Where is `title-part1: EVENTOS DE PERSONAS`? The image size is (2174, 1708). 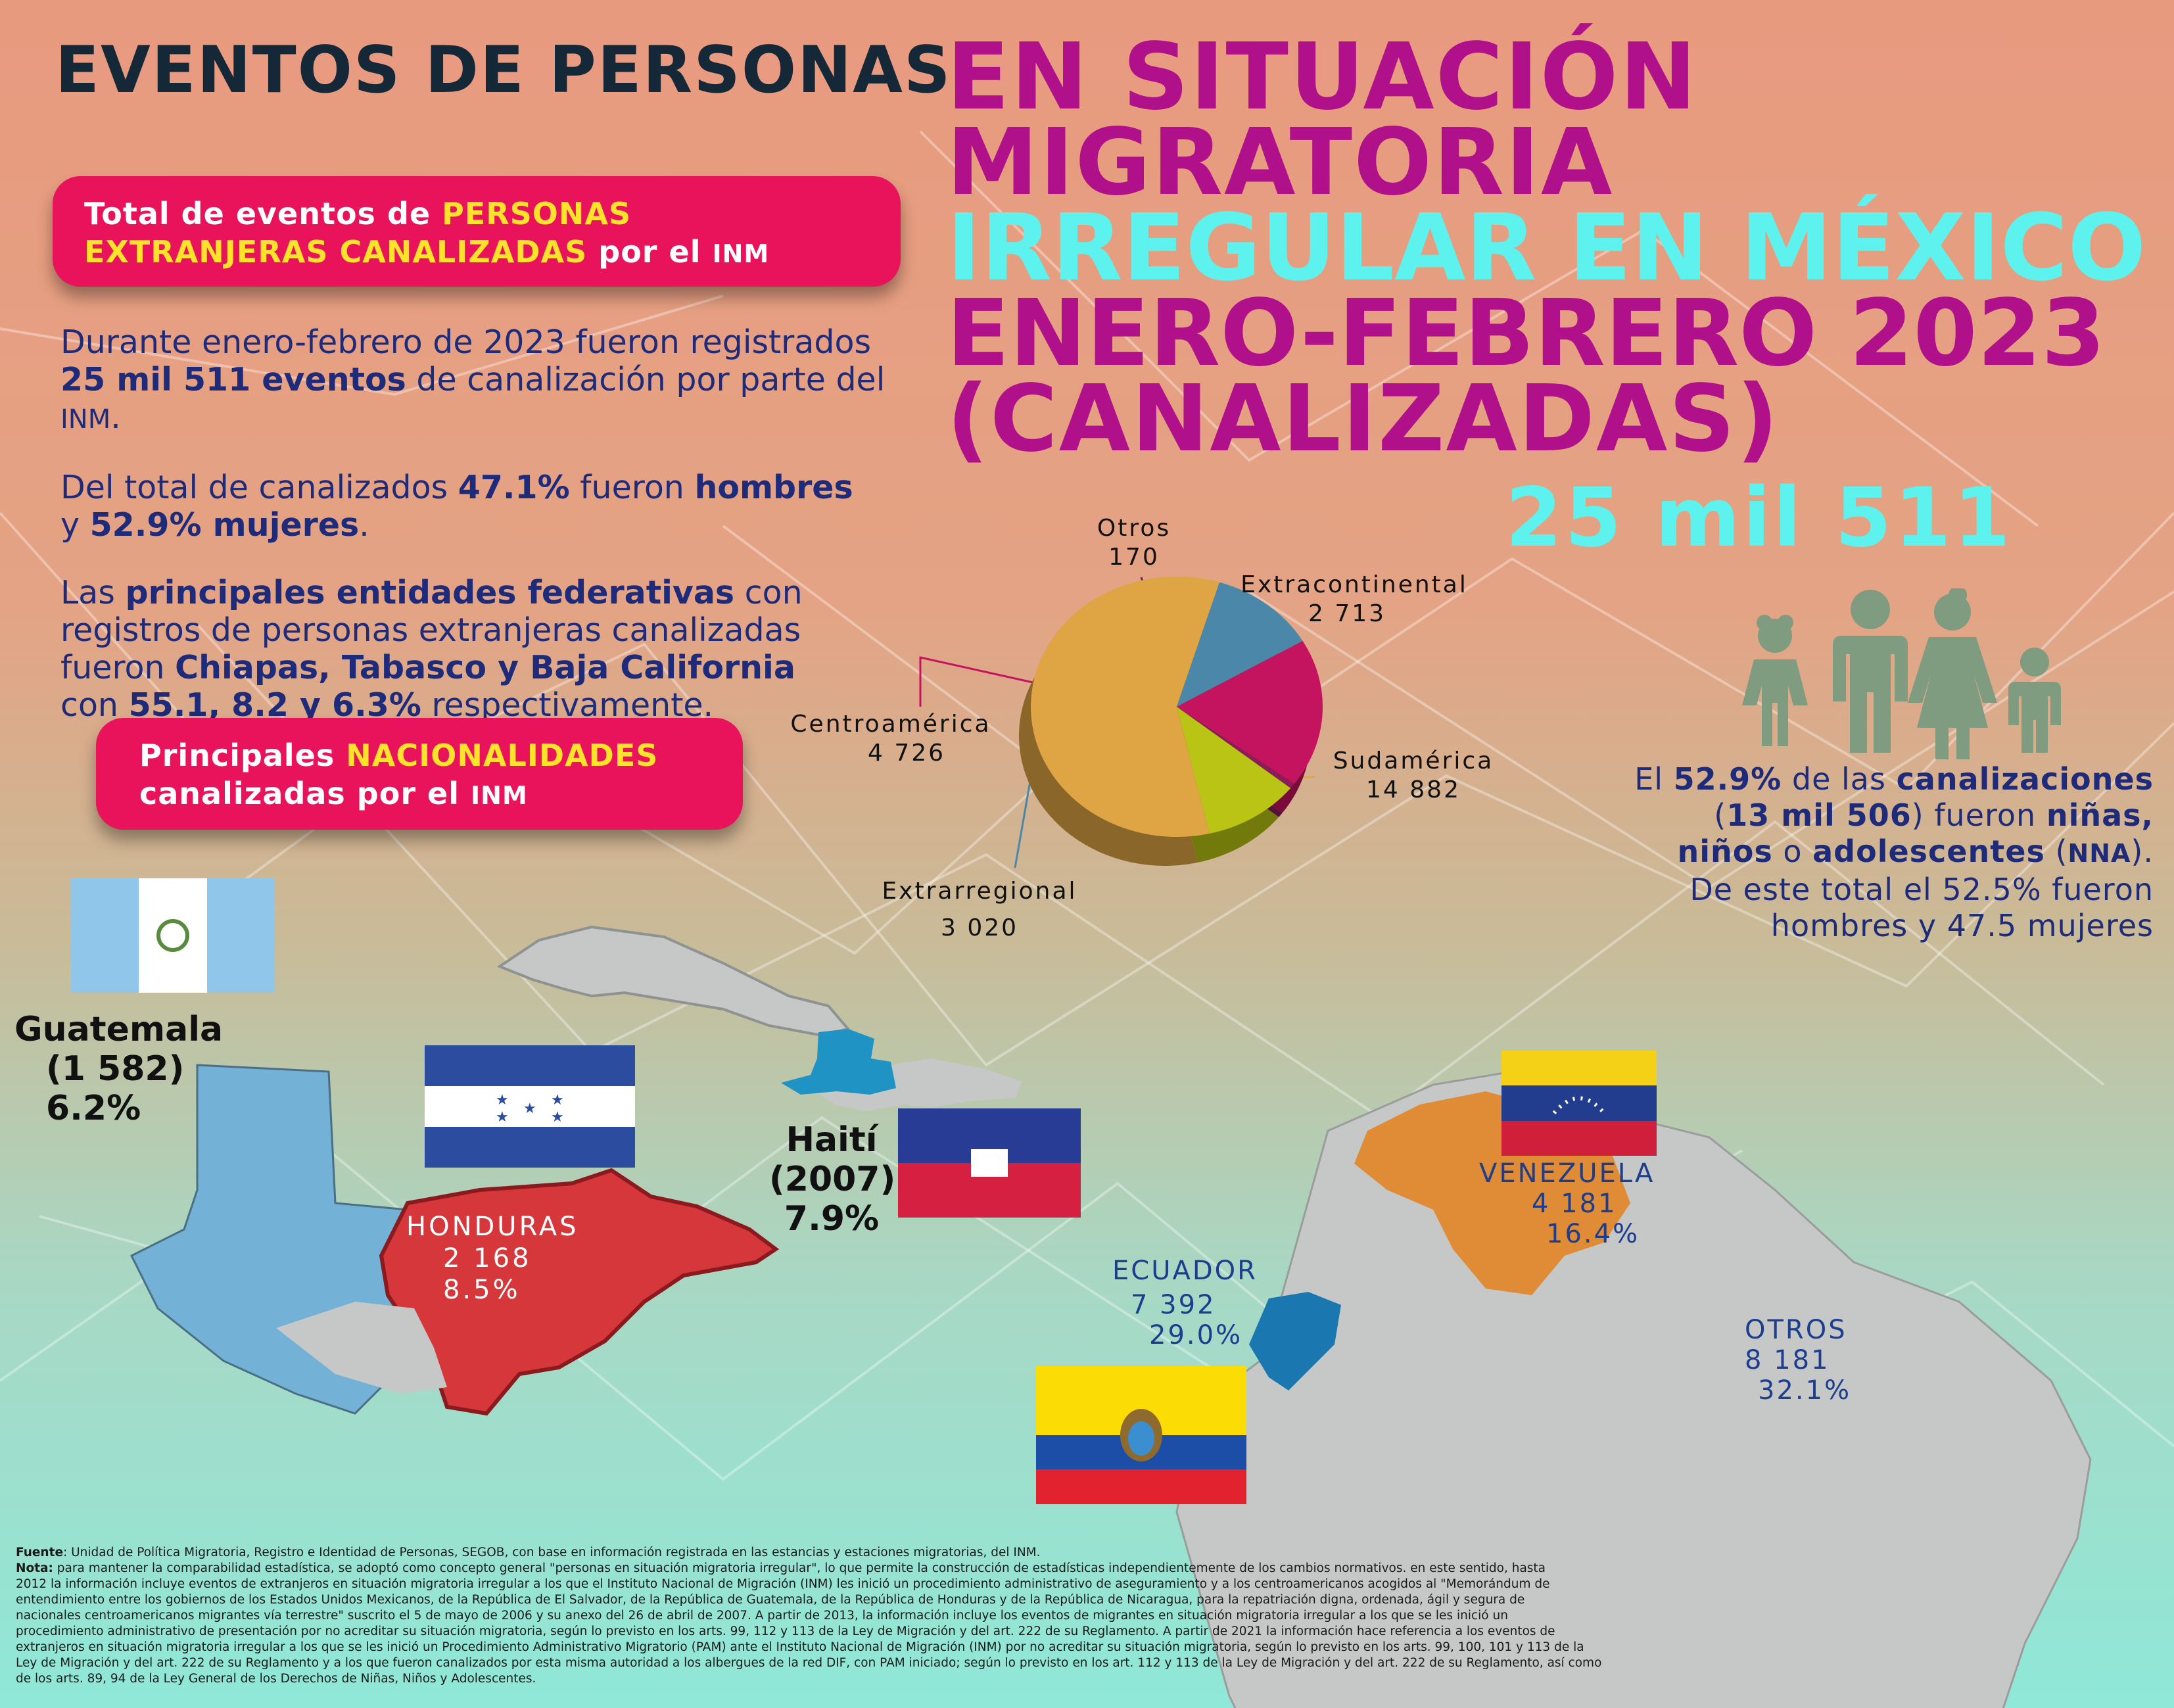 title-part1: EVENTOS DE PERSONAS is located at coordinates (504, 70).